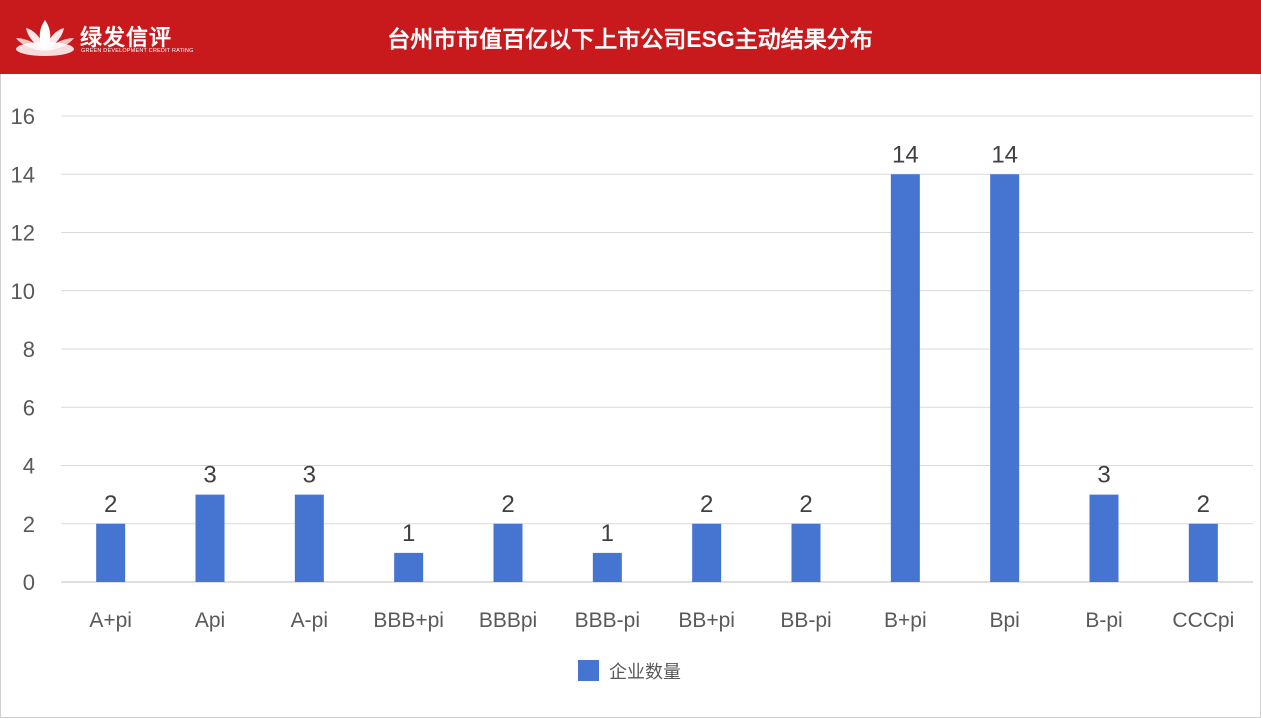 This screenshot has height=719, width=1261. I want to click on x-tick-label: Bpi, so click(1004, 620).